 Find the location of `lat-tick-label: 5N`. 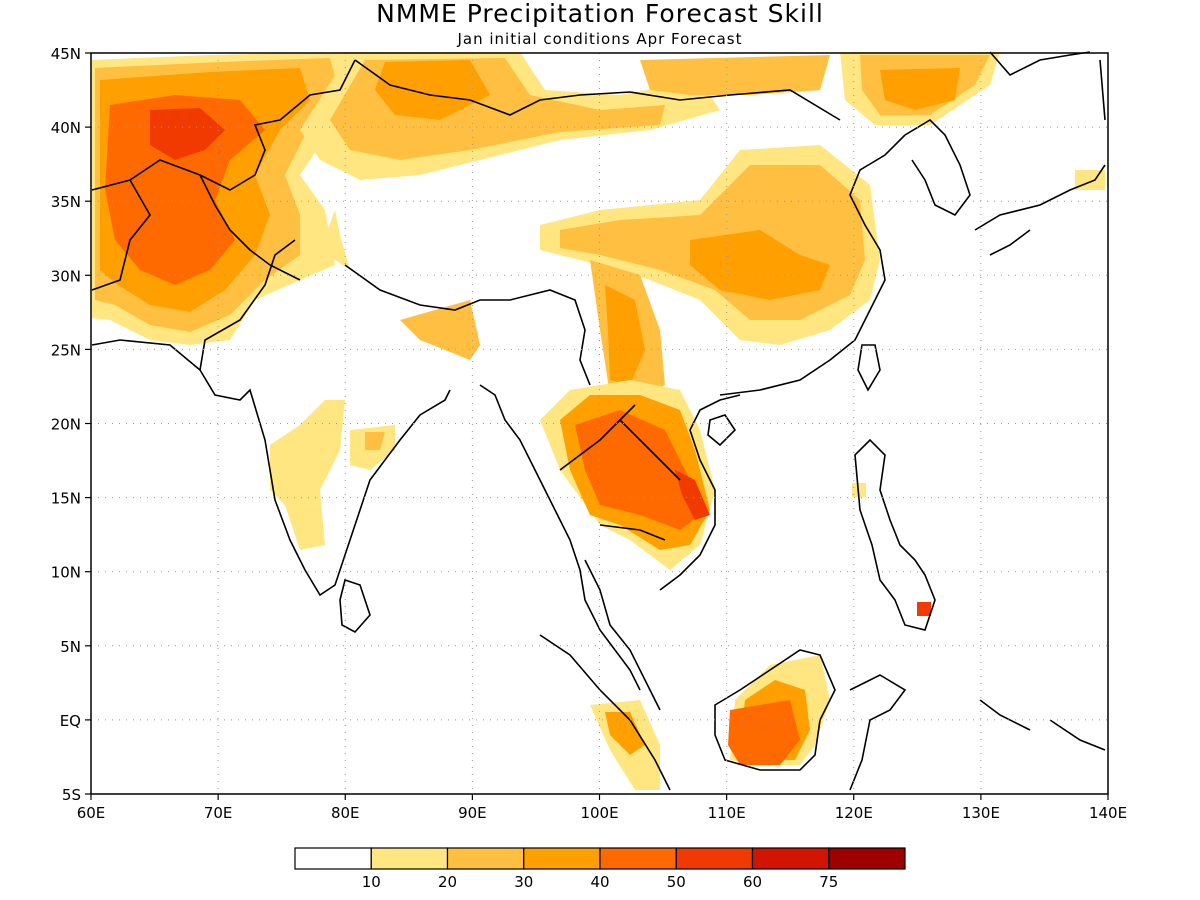

lat-tick-label: 5N is located at coordinates (70, 647).